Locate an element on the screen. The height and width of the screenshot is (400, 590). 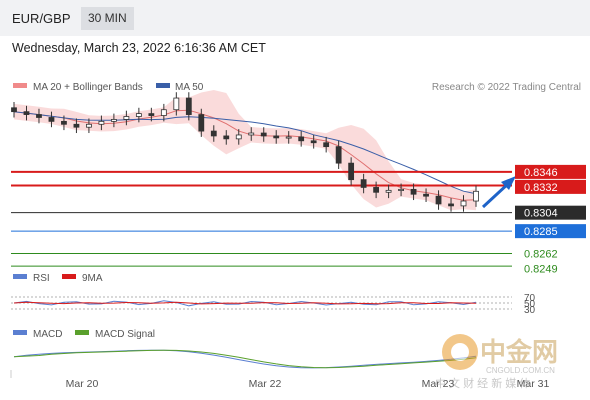
x-tick-mar20: Mar 20 is located at coordinates (82, 384).